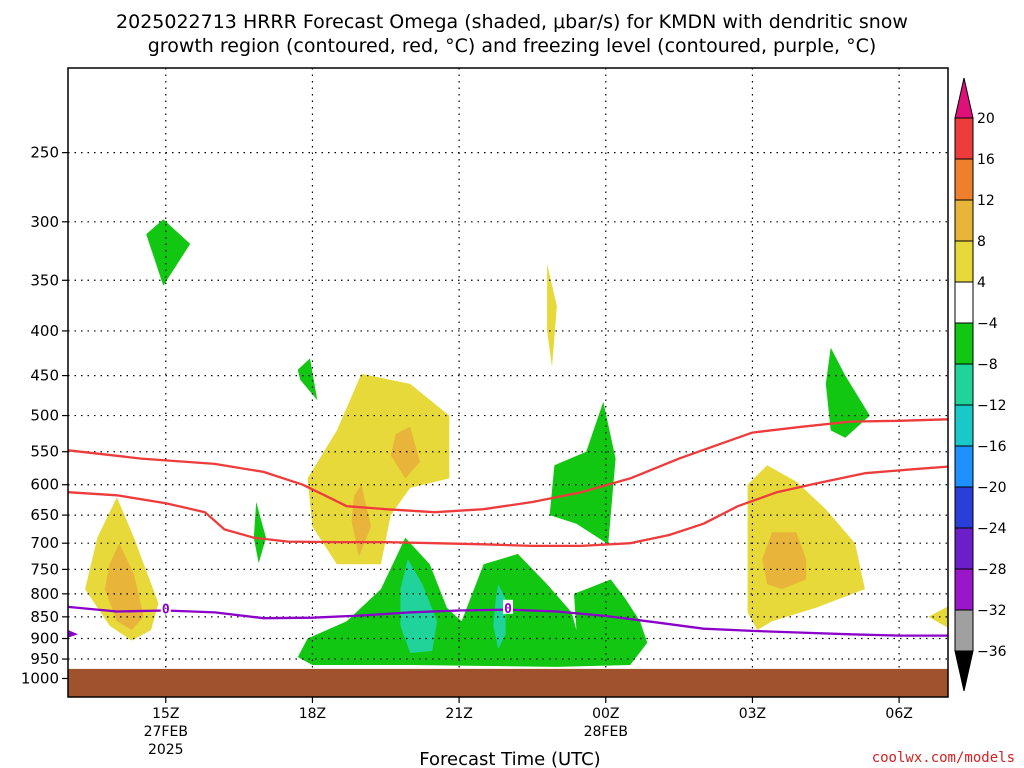 The height and width of the screenshot is (768, 1024). Describe the element at coordinates (992, 447) in the screenshot. I see `colorbar-label-8: −16` at that location.